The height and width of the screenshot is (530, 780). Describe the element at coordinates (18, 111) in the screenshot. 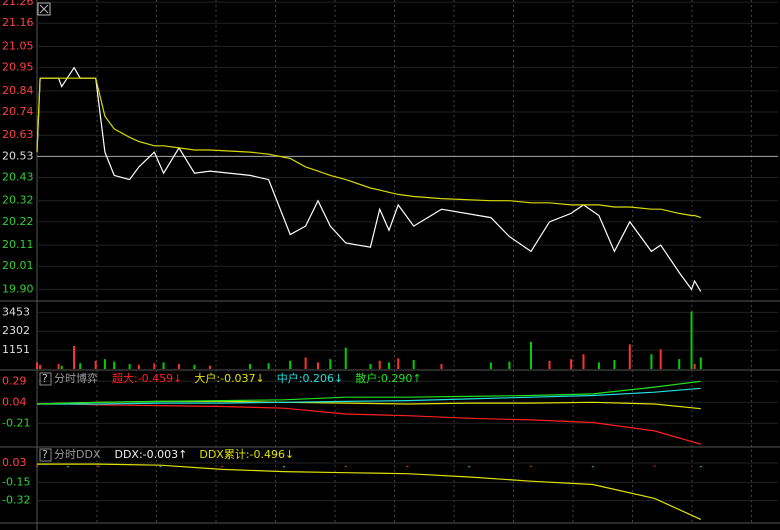

I see `y-tick-label: 20.74` at that location.